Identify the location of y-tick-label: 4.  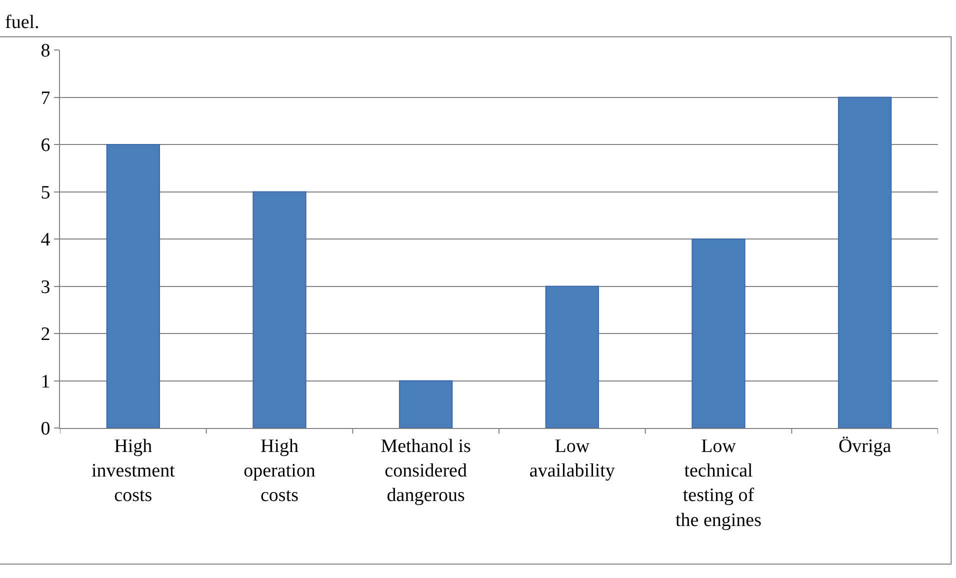
(45, 240).